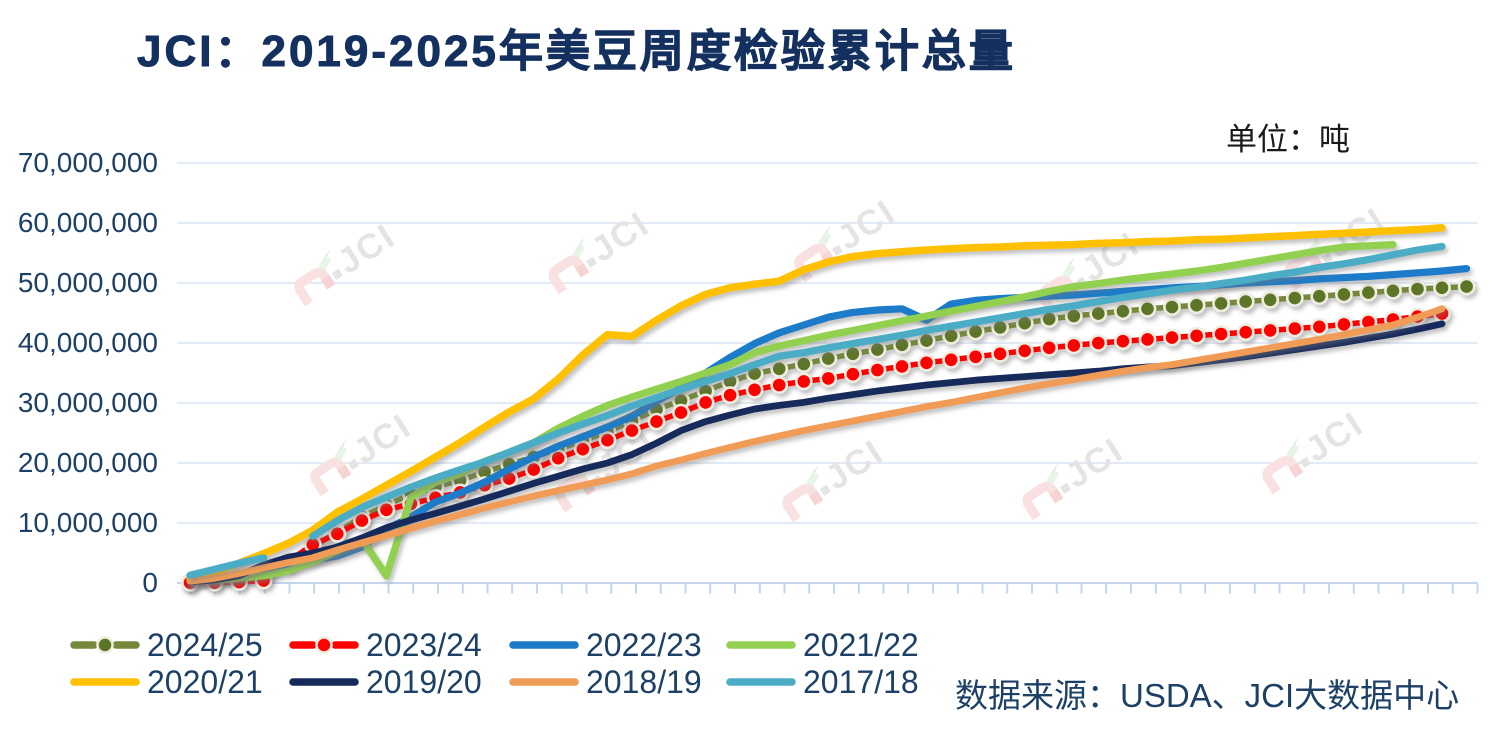  What do you see at coordinates (861, 682) in the screenshot?
I see `svg-text: 2017/18` at bounding box center [861, 682].